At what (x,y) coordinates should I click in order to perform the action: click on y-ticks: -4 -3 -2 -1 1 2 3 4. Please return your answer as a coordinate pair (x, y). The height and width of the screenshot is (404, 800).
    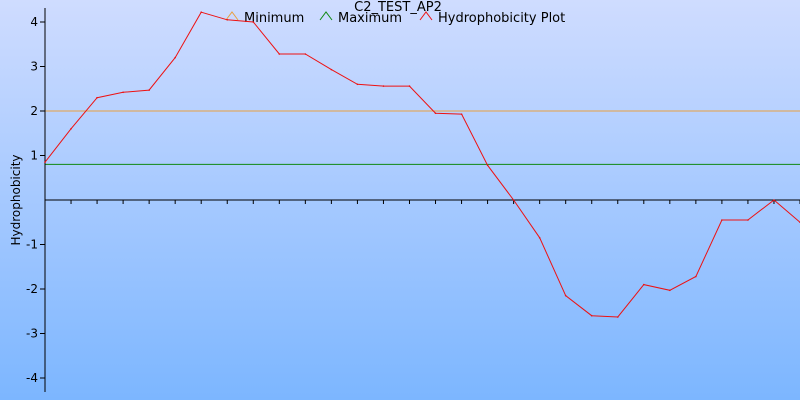
    Looking at the image, I should click on (35, 200).